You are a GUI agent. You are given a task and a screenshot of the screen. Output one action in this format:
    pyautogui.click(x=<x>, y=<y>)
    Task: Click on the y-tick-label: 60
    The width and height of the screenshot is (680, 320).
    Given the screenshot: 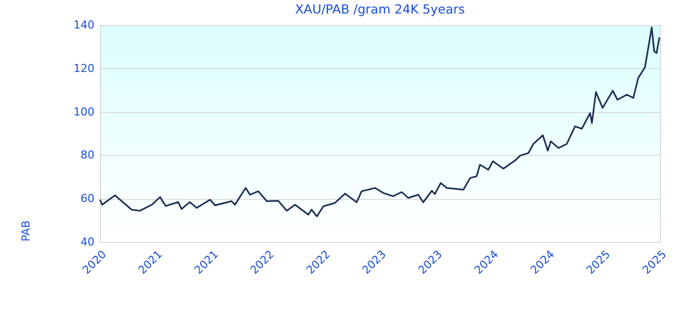 What is the action you would take?
    pyautogui.click(x=87, y=199)
    